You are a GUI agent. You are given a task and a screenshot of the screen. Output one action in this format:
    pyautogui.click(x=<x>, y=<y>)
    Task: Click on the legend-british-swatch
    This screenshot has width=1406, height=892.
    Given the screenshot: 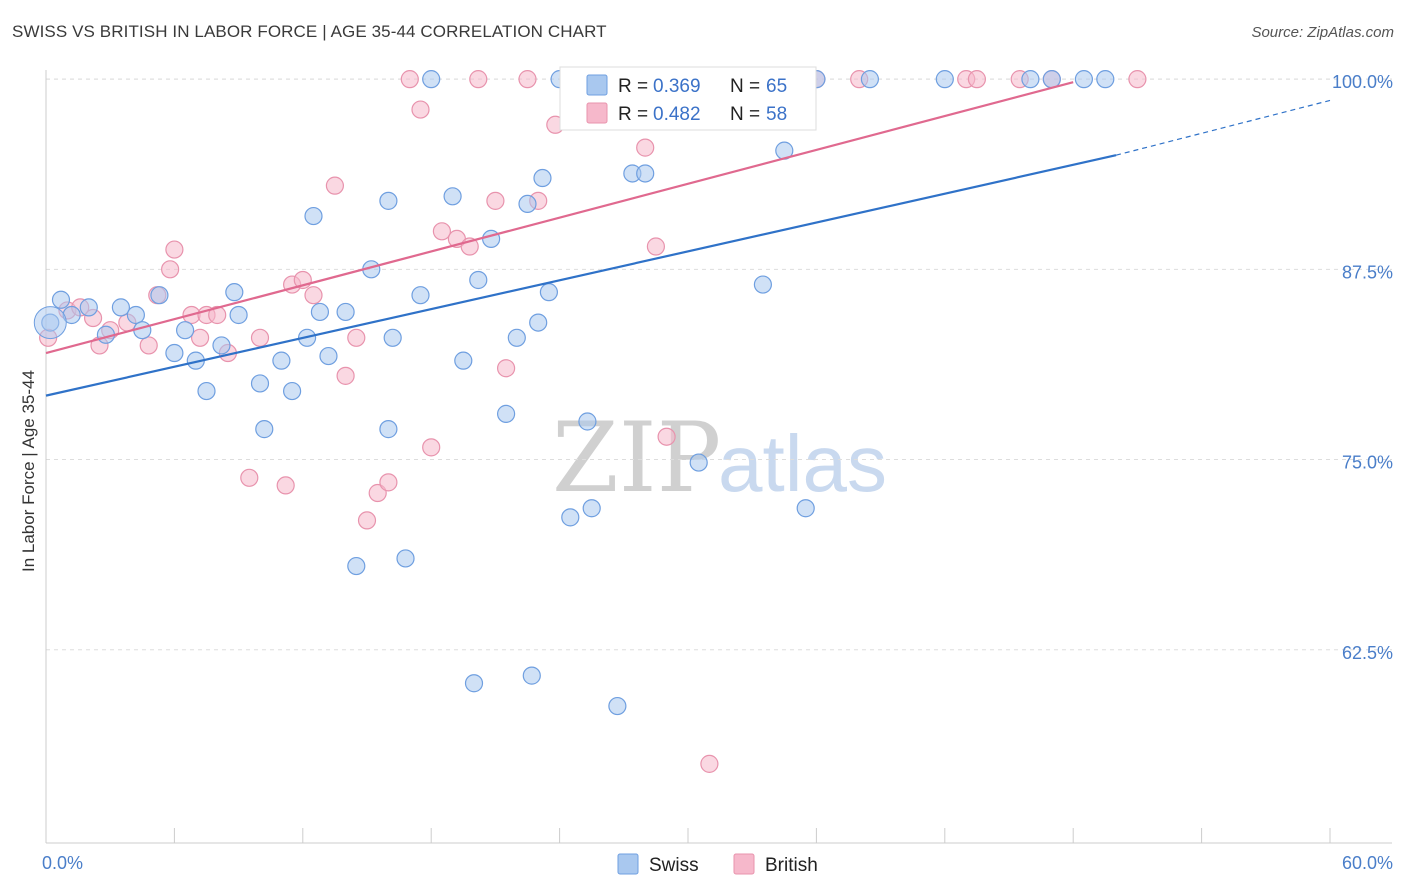 What is the action you would take?
    pyautogui.click(x=597, y=113)
    